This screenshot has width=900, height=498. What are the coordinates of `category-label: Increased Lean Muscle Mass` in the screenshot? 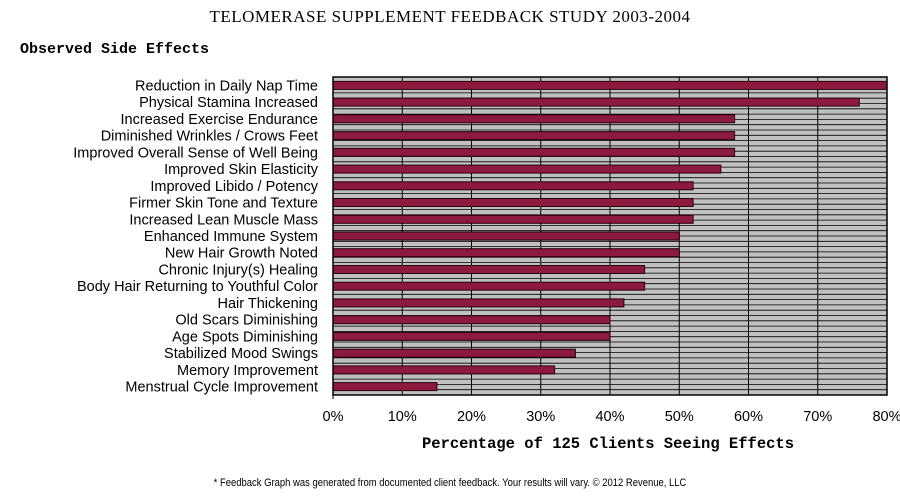 It's located at (223, 220).